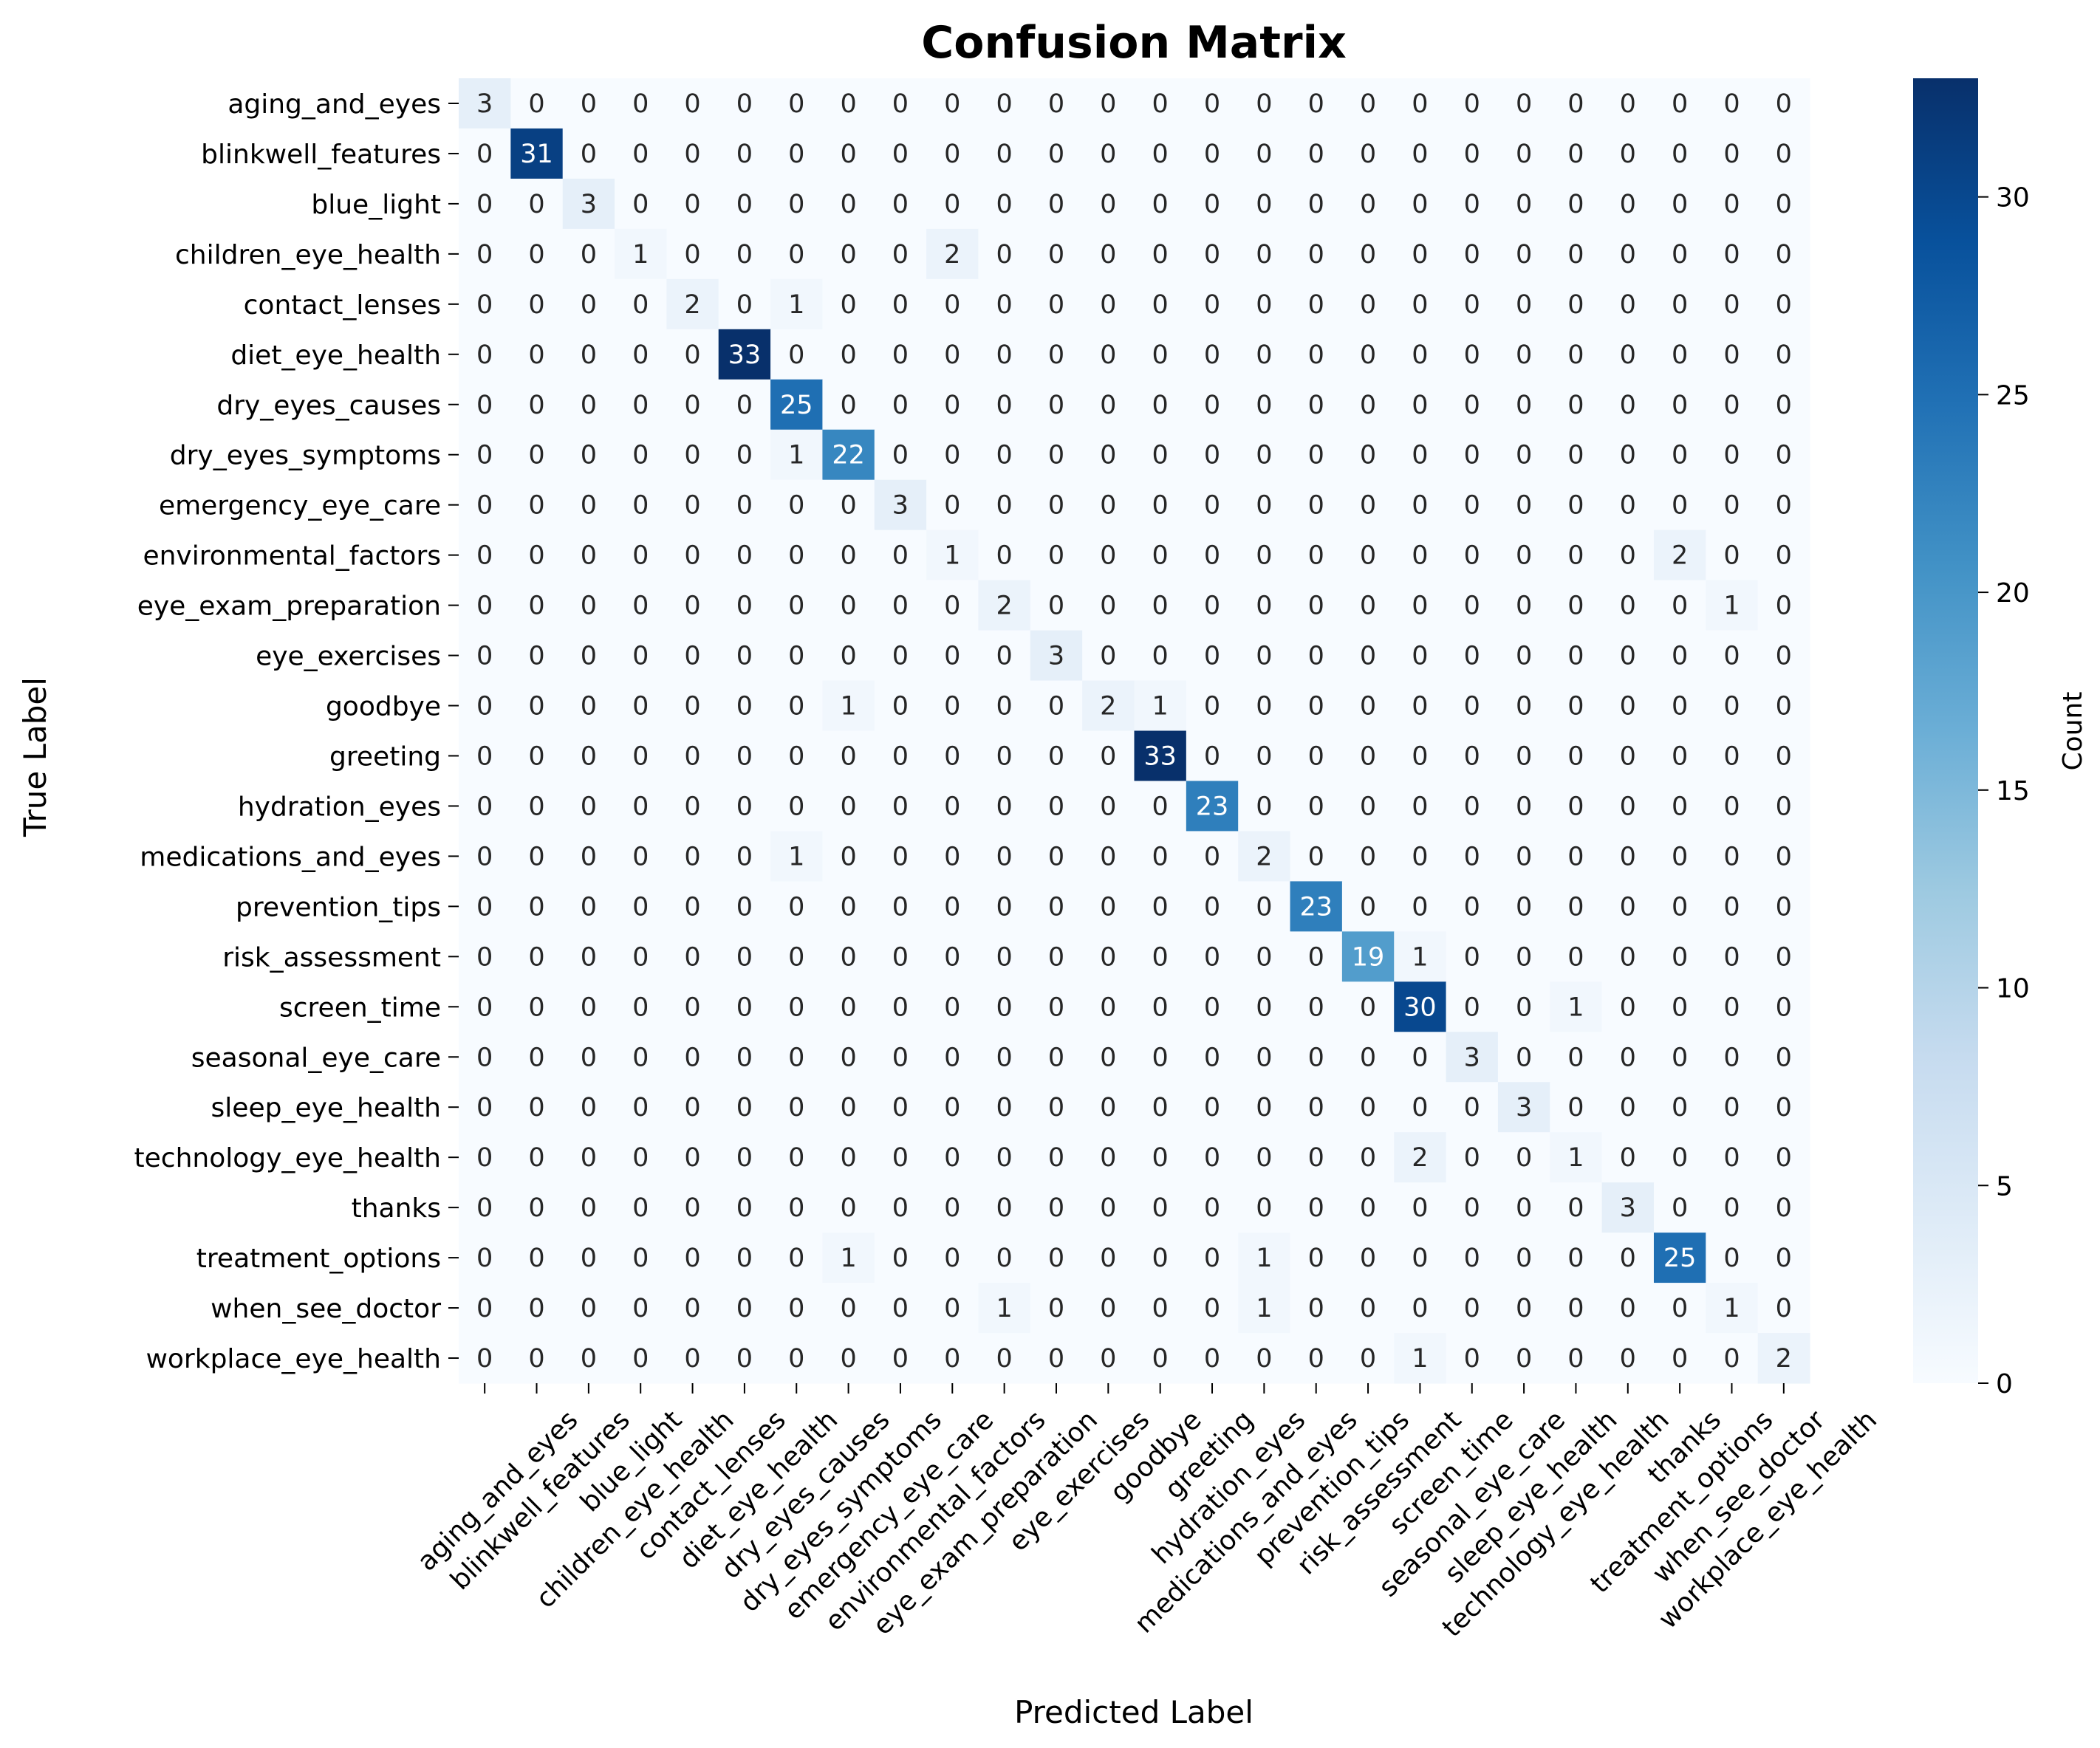 The width and height of the screenshot is (2100, 1748). What do you see at coordinates (536, 154) in the screenshot?
I see `cell-value-label: 31` at bounding box center [536, 154].